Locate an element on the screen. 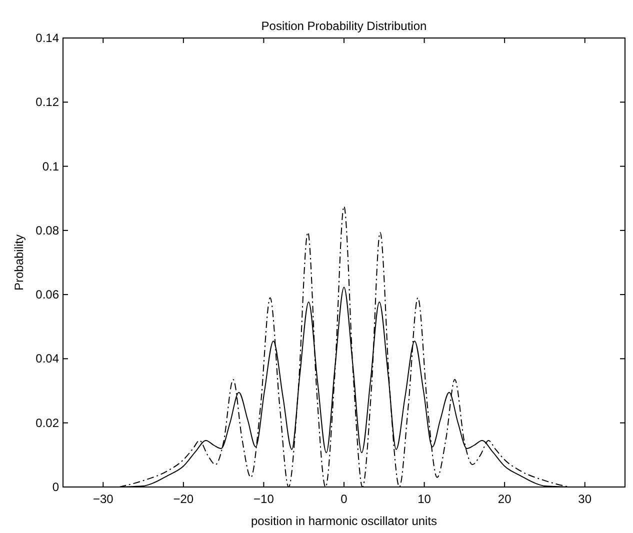 This screenshot has width=633, height=533. x-tick-label: −20 is located at coordinates (183, 499).